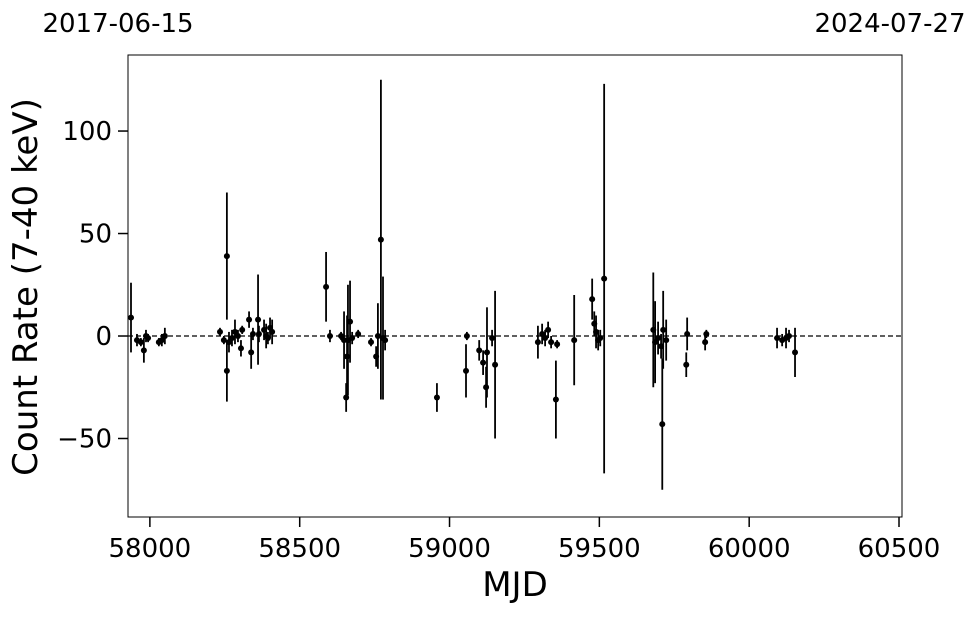  Describe the element at coordinates (299, 549) in the screenshot. I see `x-tick-label: 58500` at that location.